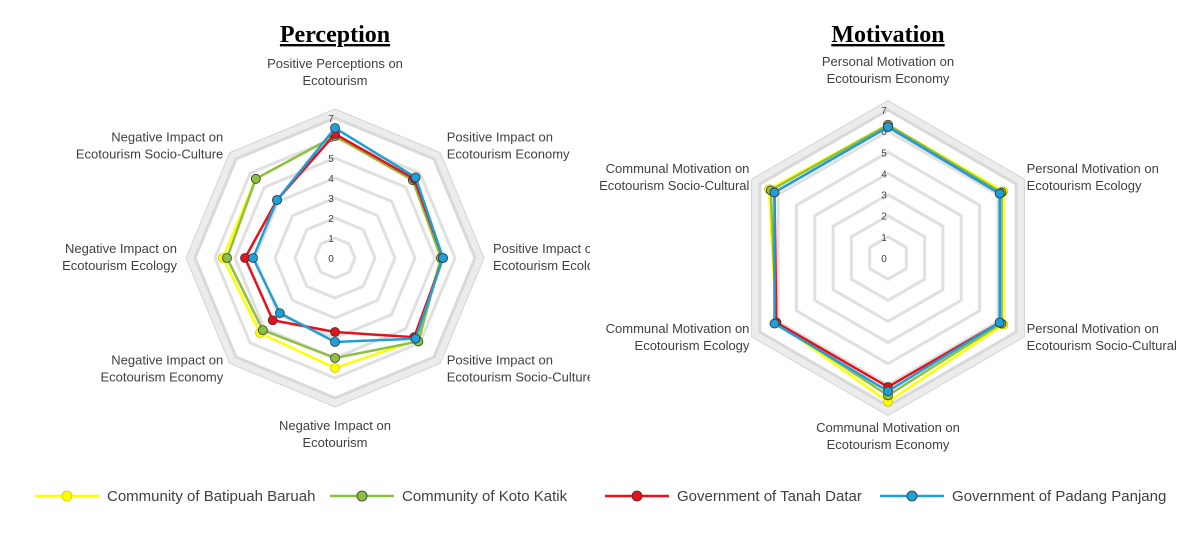  What do you see at coordinates (211, 496) in the screenshot?
I see `legend-label: Community of Batipuah Baruah` at bounding box center [211, 496].